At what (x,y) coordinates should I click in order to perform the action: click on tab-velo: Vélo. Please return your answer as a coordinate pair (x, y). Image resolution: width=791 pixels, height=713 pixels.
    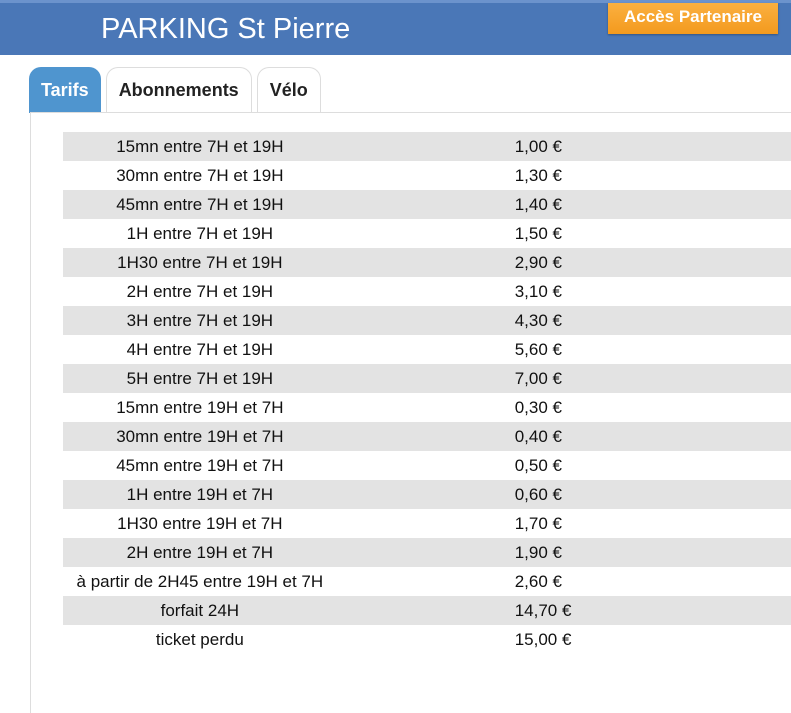
    Looking at the image, I should click on (288, 90).